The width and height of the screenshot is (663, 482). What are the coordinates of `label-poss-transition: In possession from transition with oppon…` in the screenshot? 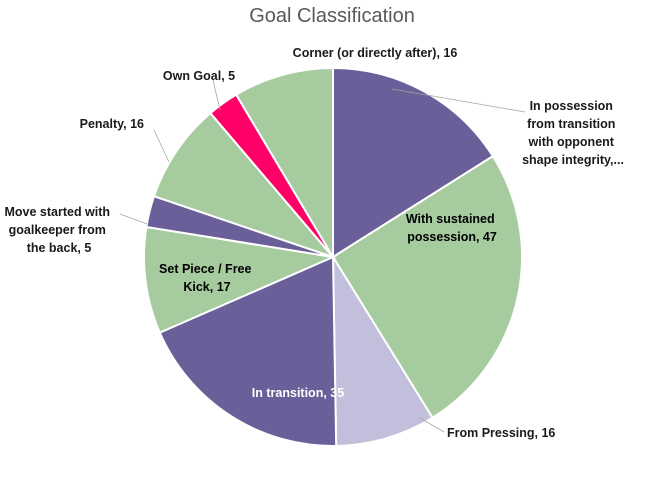 It's located at (573, 133).